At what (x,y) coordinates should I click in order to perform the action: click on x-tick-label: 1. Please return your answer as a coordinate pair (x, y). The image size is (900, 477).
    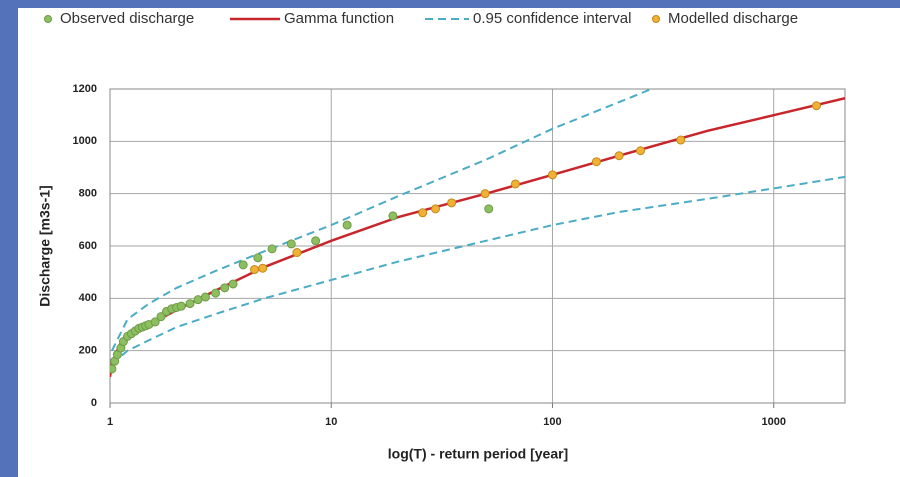
    Looking at the image, I should click on (110, 422).